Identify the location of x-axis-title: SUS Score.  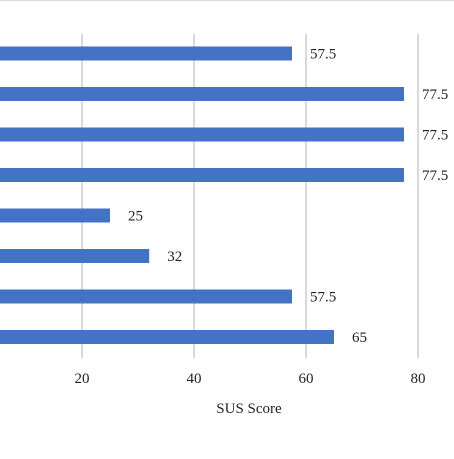
(249, 409).